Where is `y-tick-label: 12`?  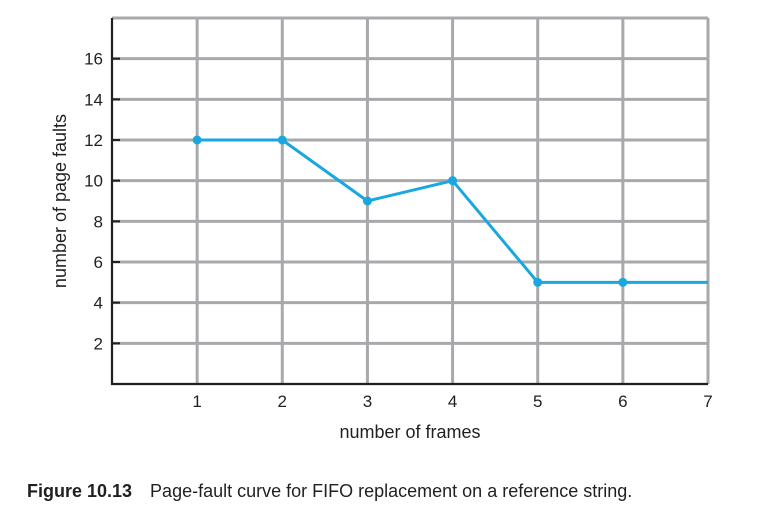
y-tick-label: 12 is located at coordinates (93, 140).